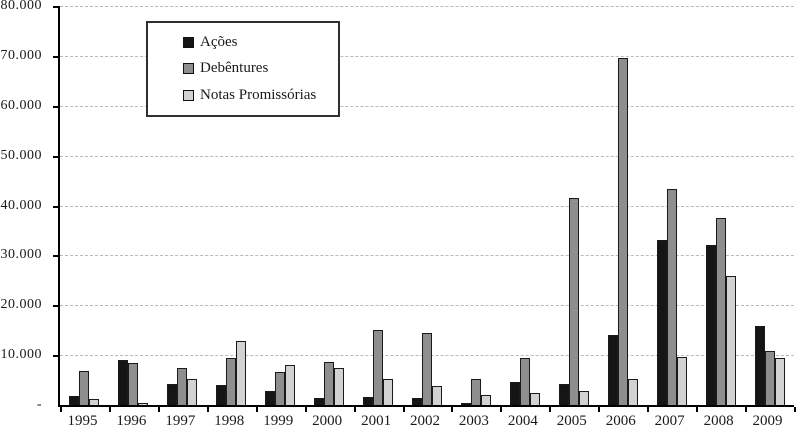  I want to click on legend-item-notas: Notas Promissórias, so click(257, 95).